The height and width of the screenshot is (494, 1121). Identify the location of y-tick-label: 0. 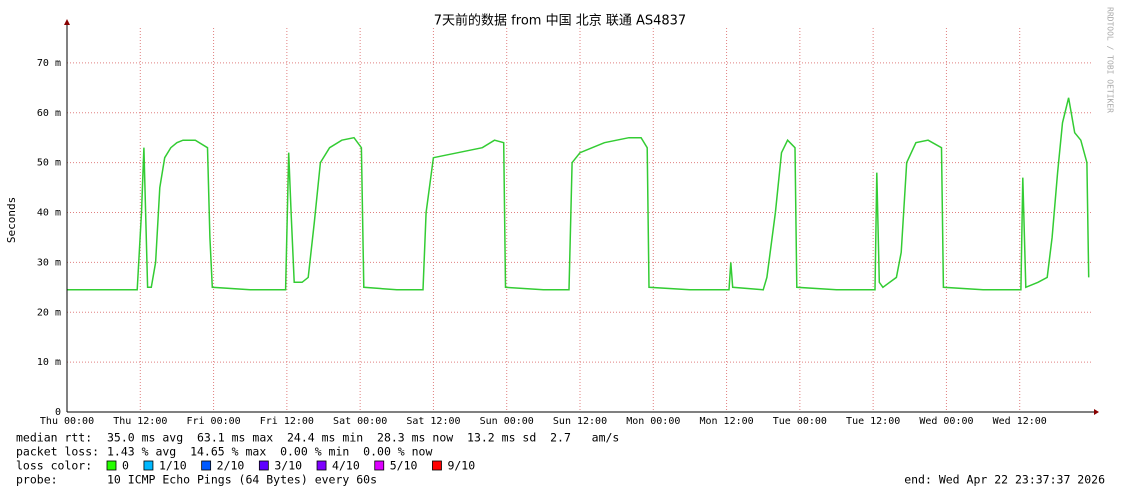
(58, 412).